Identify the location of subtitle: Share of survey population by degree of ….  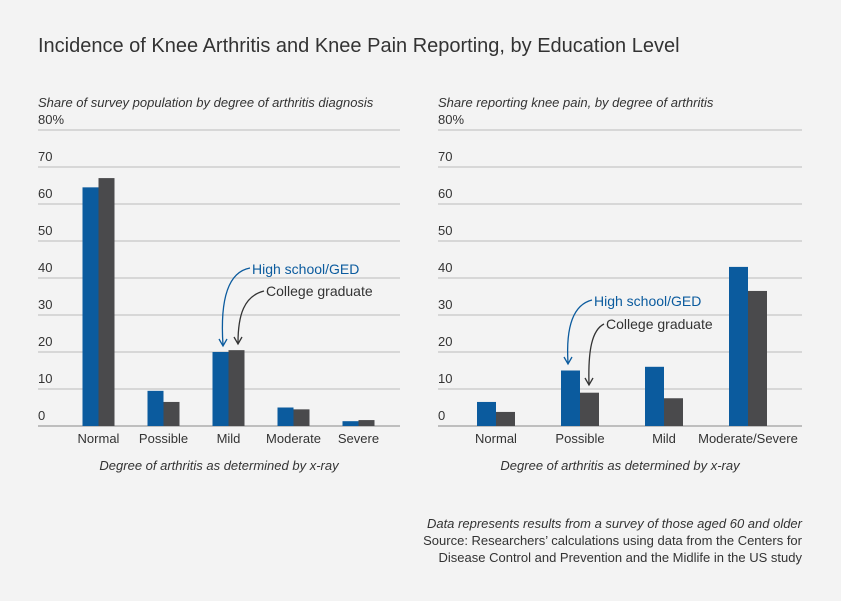
(206, 102).